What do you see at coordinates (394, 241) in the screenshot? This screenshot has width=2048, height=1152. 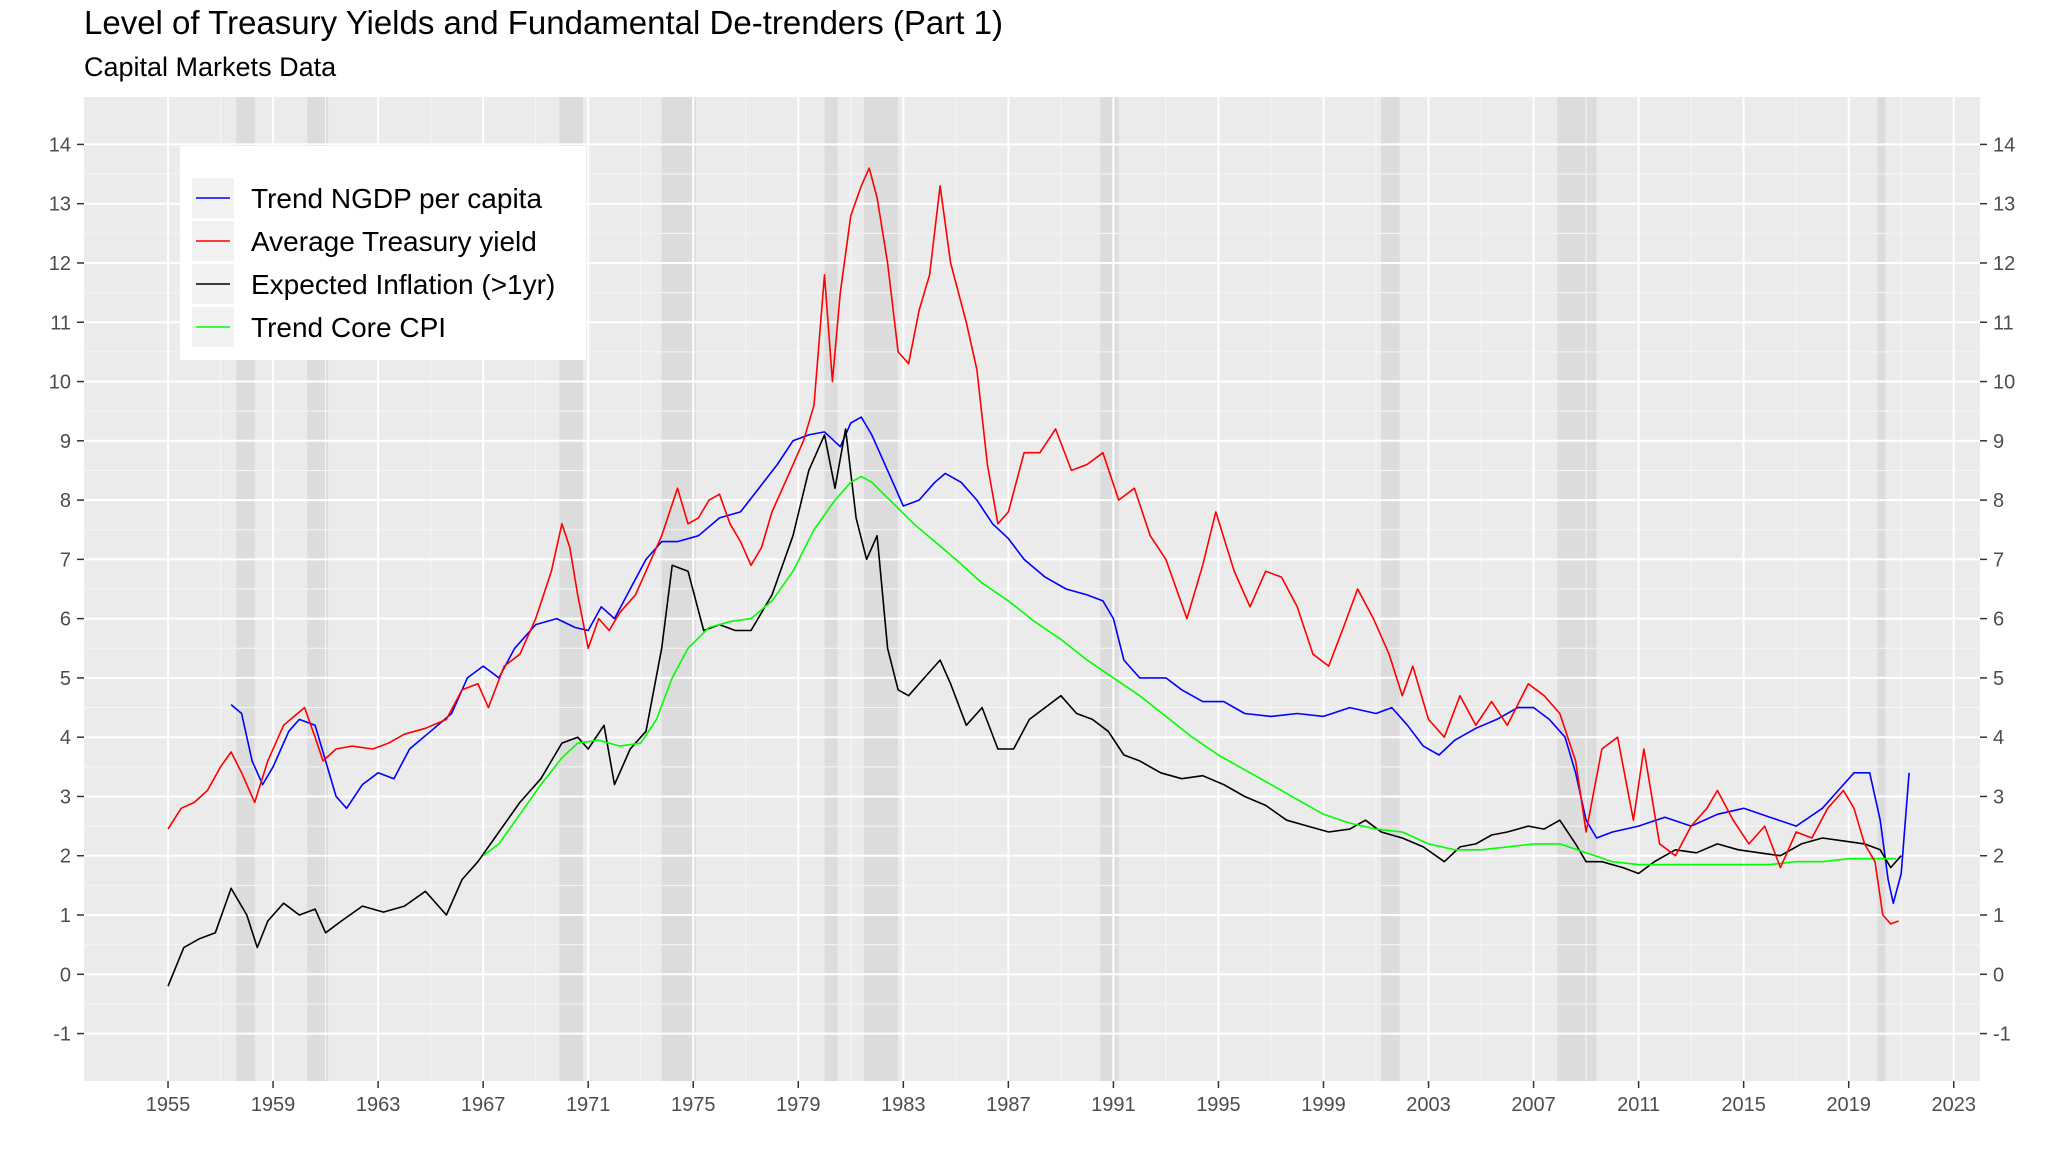 I see `legend-label: Average Treasury yield` at bounding box center [394, 241].